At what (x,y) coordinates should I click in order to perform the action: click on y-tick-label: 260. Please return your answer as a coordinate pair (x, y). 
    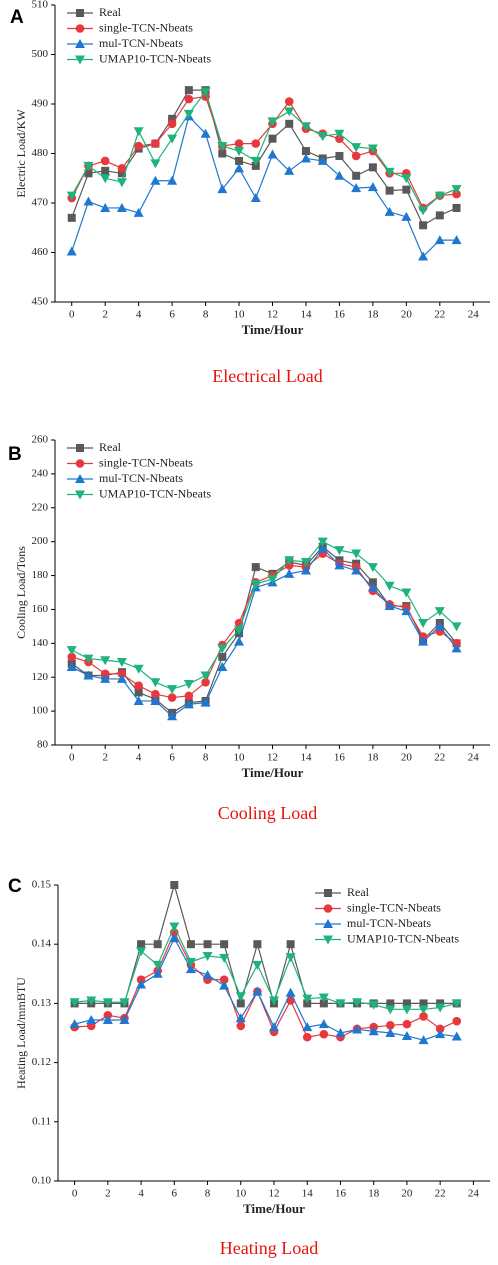
    Looking at the image, I should click on (40, 440).